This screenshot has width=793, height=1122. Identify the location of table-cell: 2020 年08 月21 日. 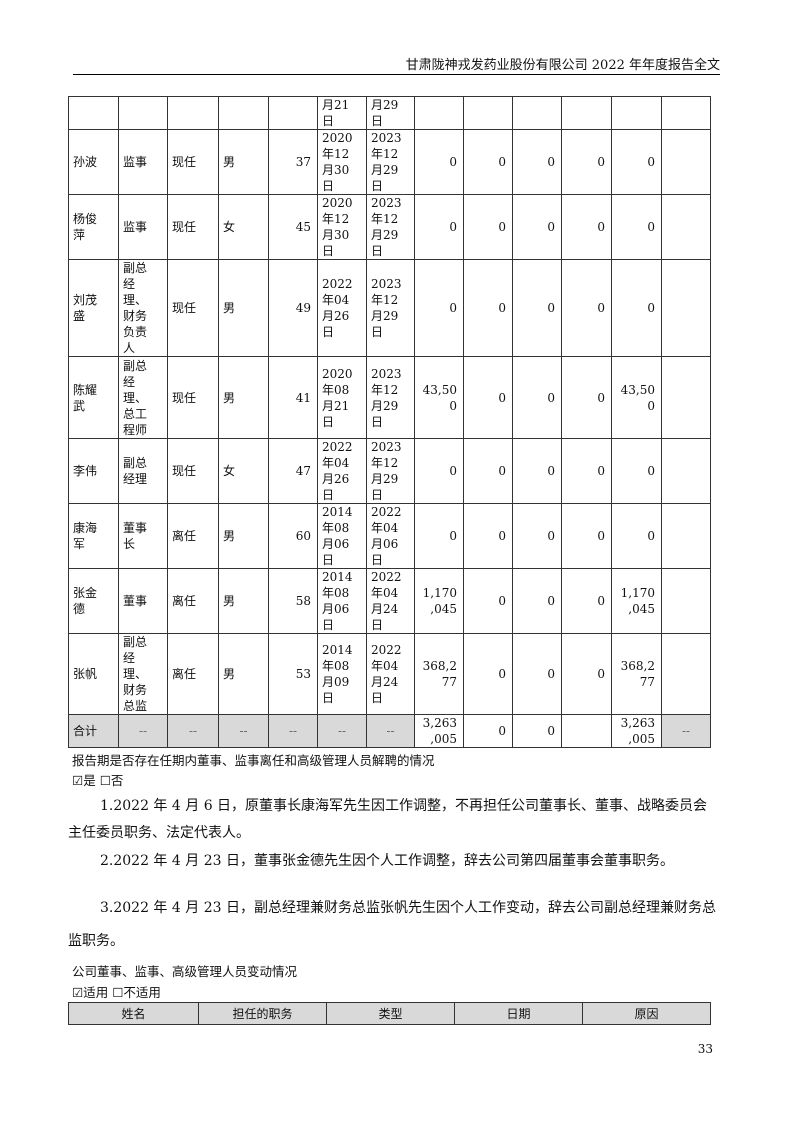
(342, 397).